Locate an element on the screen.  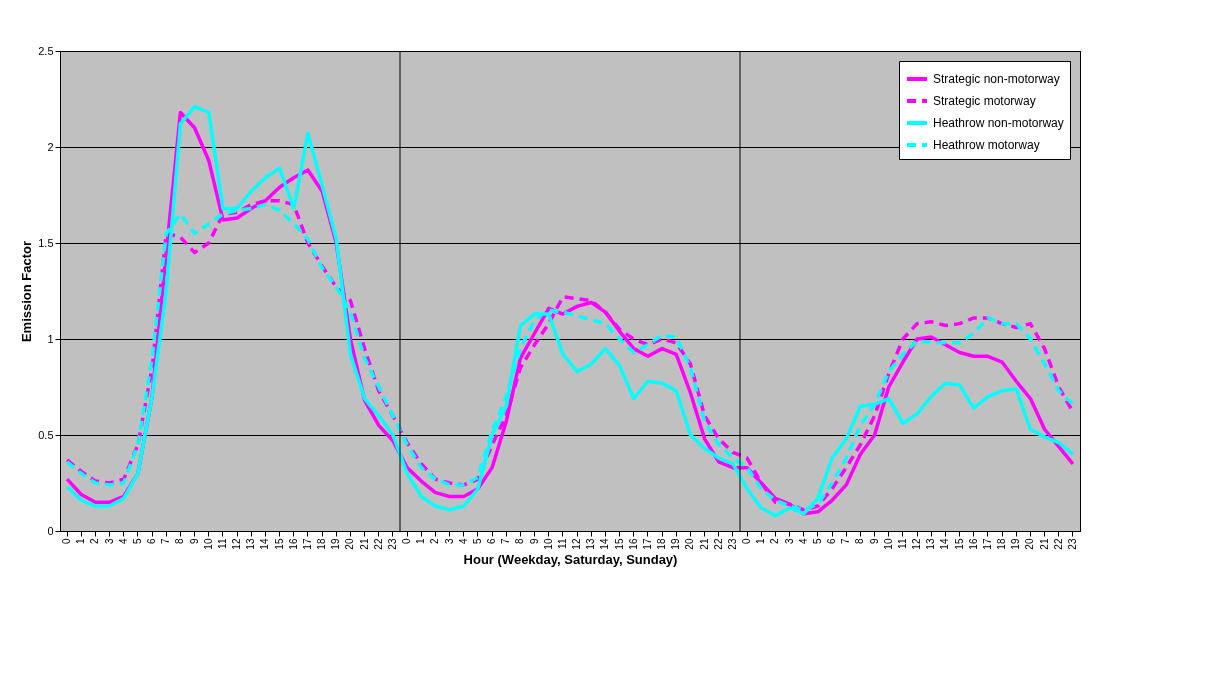
y-tick-label: 2 is located at coordinates (50, 146).